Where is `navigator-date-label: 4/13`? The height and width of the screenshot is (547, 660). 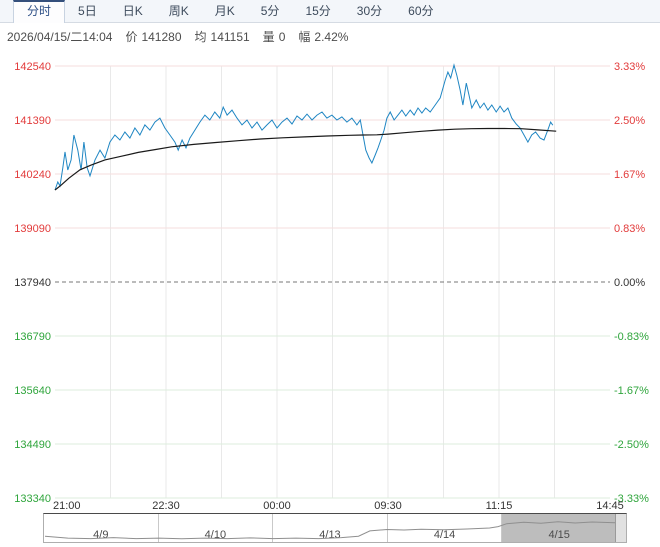 navigator-date-label: 4/13 is located at coordinates (330, 535).